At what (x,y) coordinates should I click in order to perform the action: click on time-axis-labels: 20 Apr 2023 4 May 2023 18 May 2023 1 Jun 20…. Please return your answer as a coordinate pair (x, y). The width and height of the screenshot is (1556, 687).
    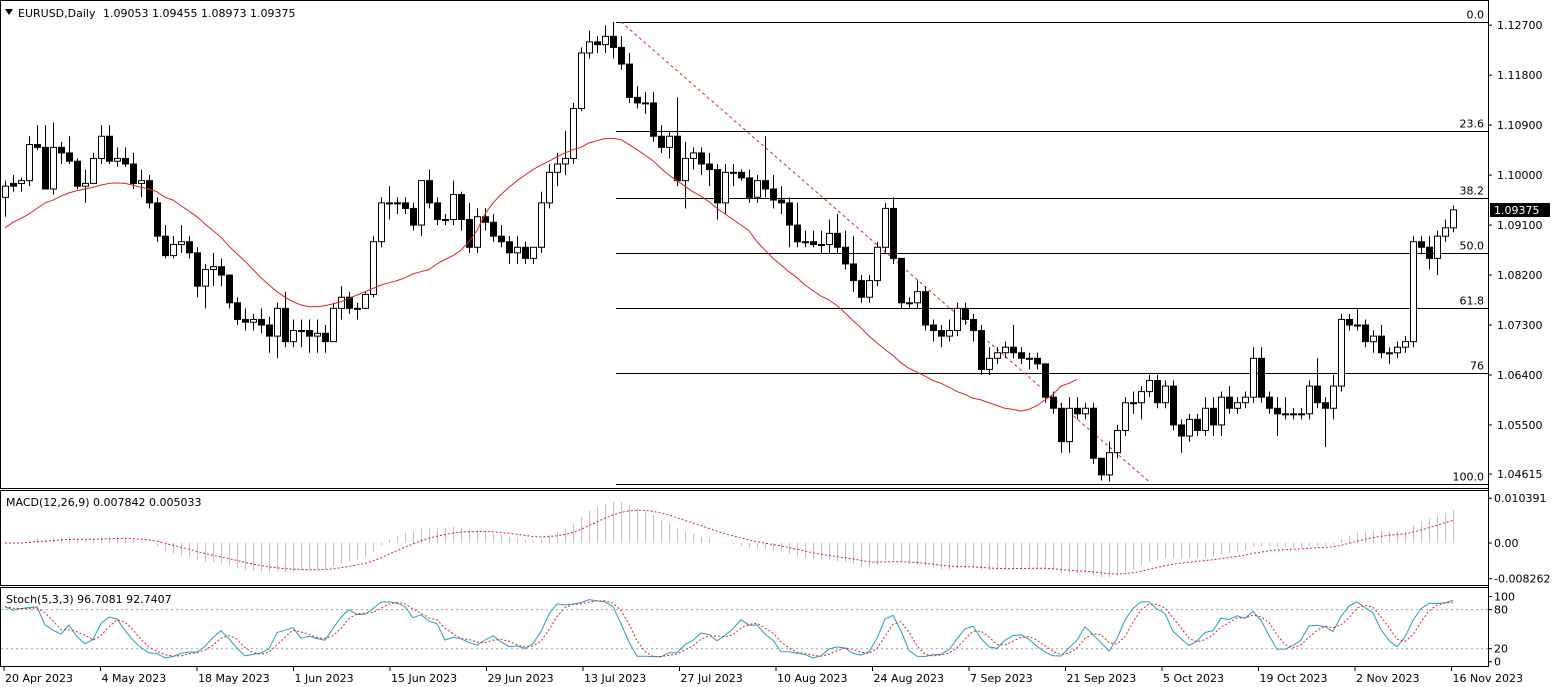
    Looking at the image, I should click on (763, 676).